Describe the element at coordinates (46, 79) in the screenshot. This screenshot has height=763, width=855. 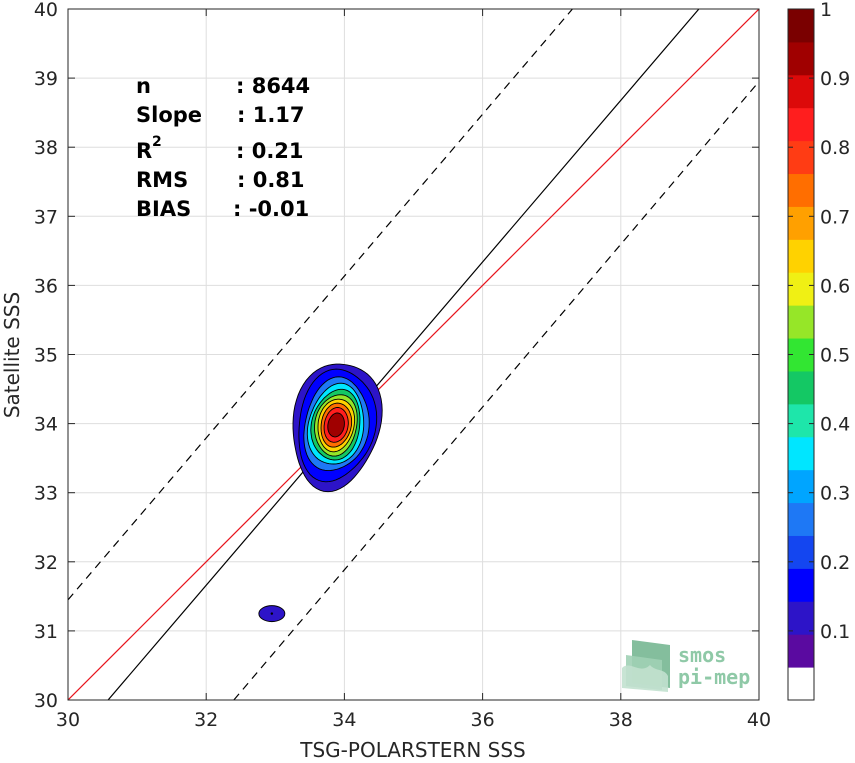
I see `y-tick-label: 39` at that location.